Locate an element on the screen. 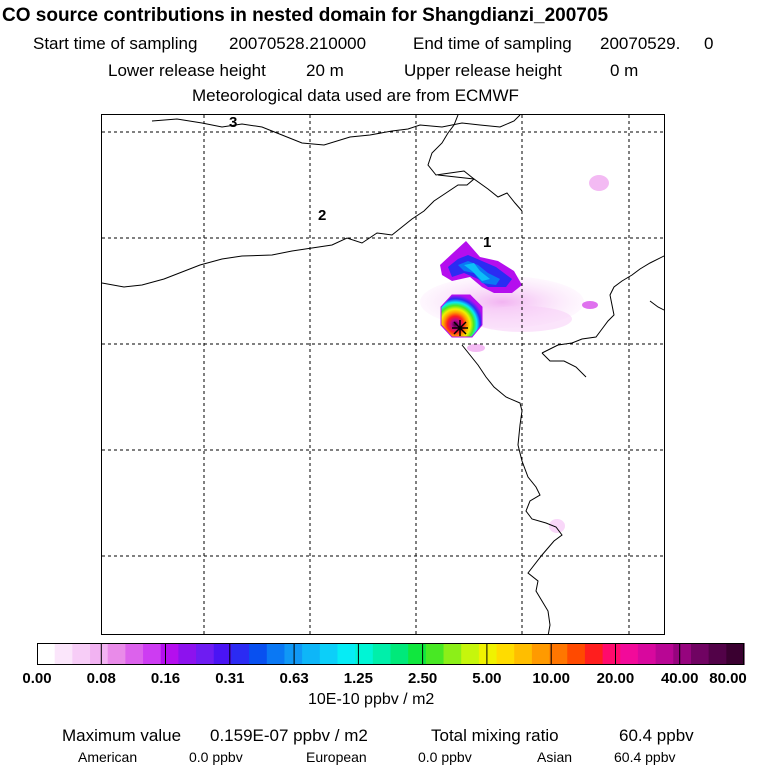 This screenshot has width=768, height=768. plume-patch-northeast is located at coordinates (599, 183).